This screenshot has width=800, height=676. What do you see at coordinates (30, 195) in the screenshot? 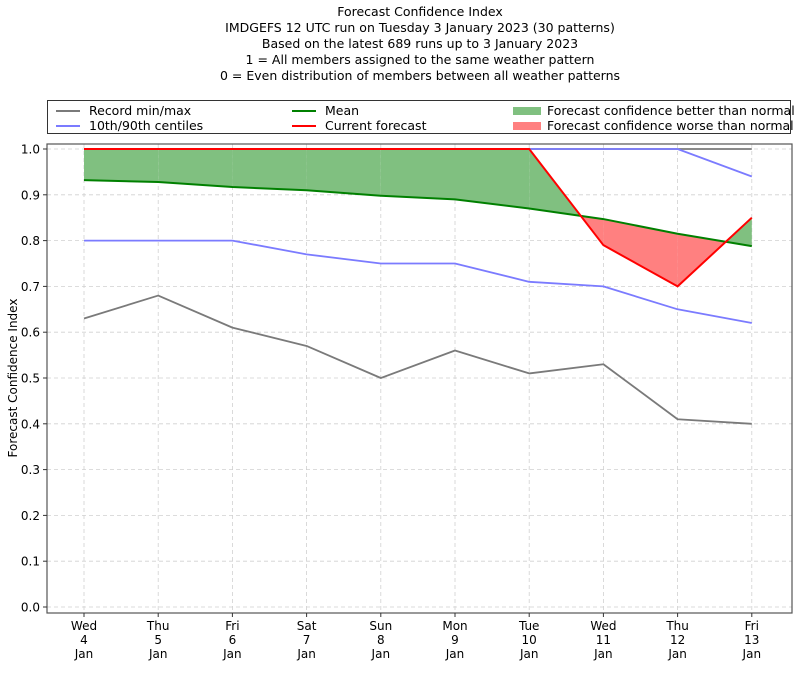
I see `y-tick-label: 0.9` at bounding box center [30, 195].